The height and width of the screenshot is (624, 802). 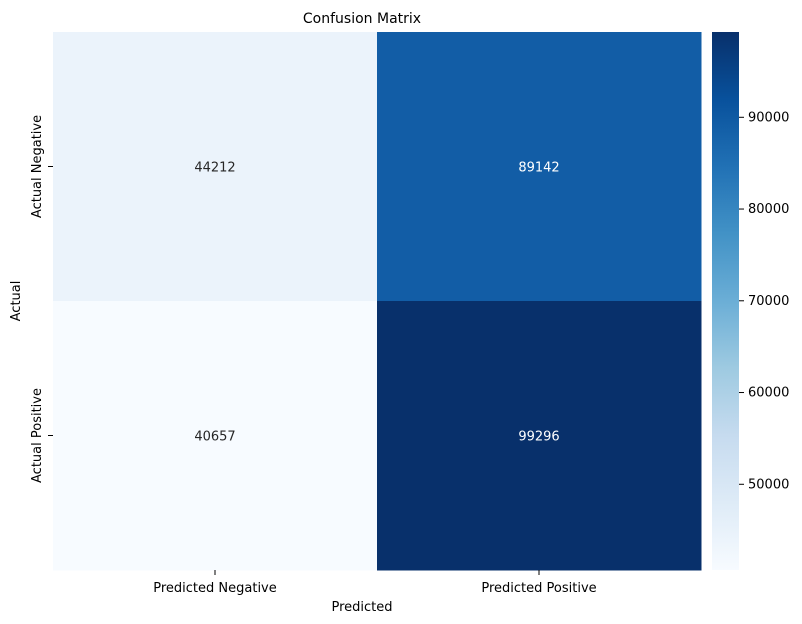 I want to click on y-axis-label: Actual, so click(x=16, y=301).